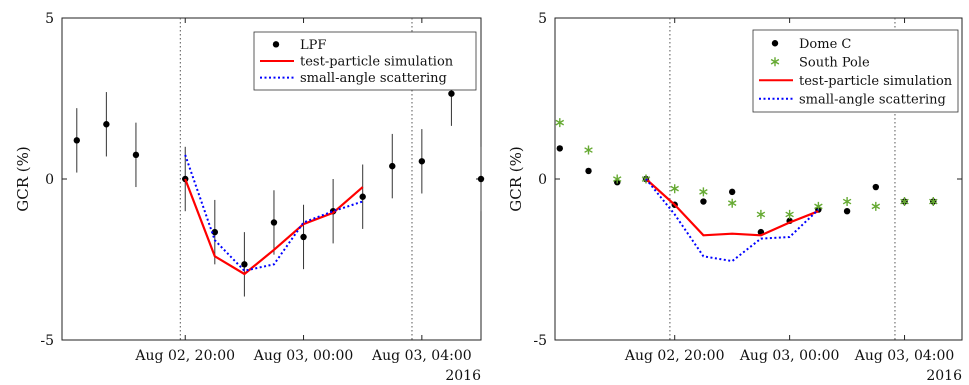  I want to click on series-dot, so click(746, 190).